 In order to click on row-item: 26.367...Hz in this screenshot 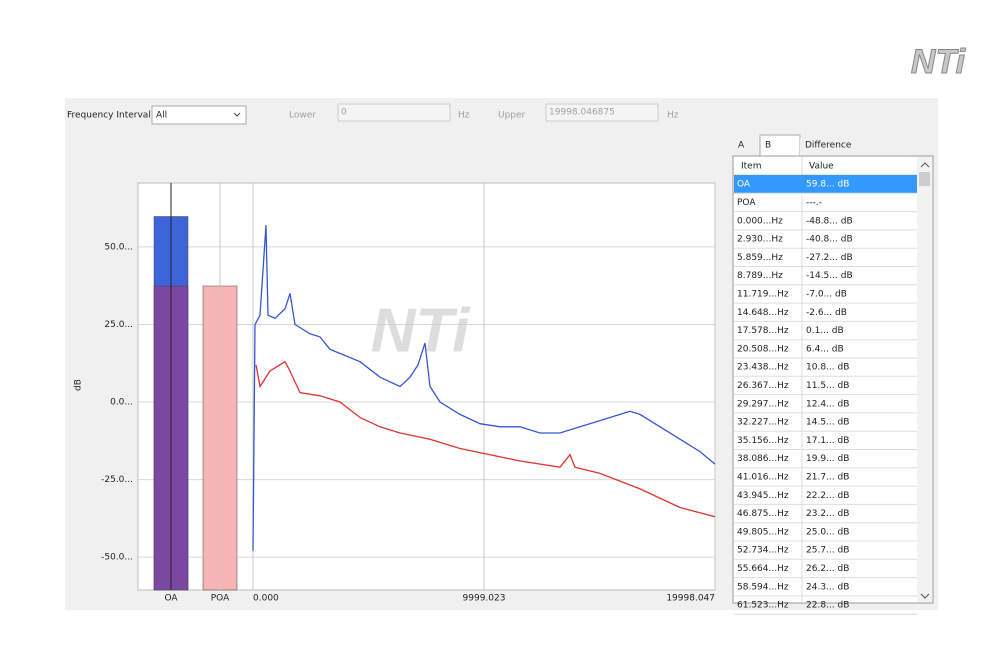, I will do `click(763, 386)`.